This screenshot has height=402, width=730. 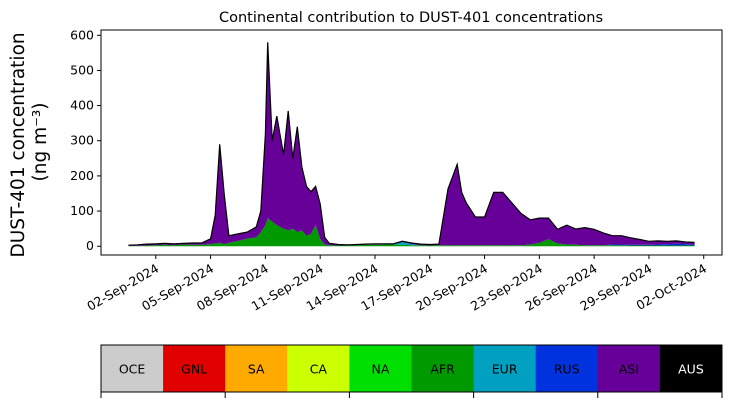 I want to click on y-tick-label: 600, so click(x=82, y=34).